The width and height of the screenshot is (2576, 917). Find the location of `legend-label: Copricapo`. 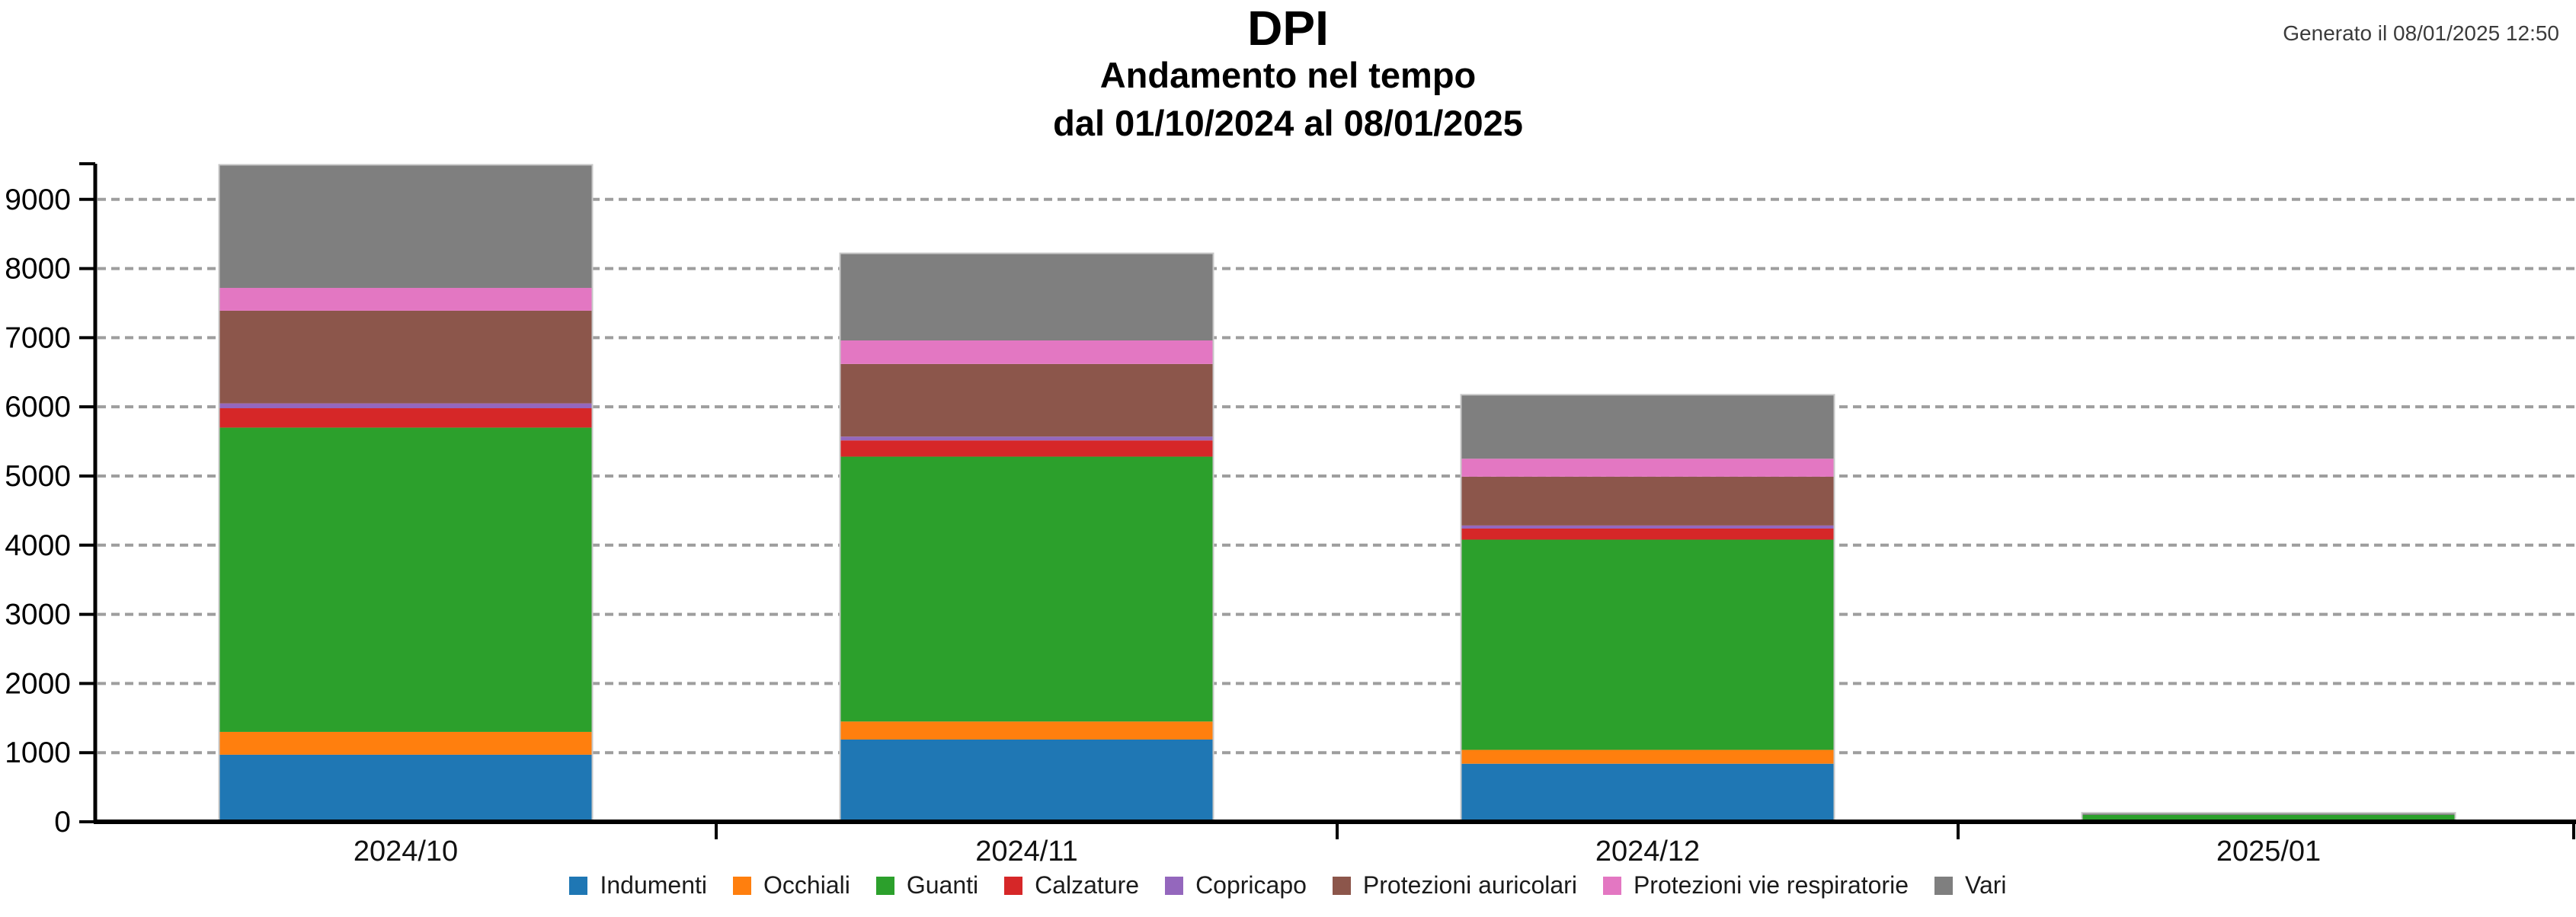

legend-label: Copricapo is located at coordinates (1251, 885).